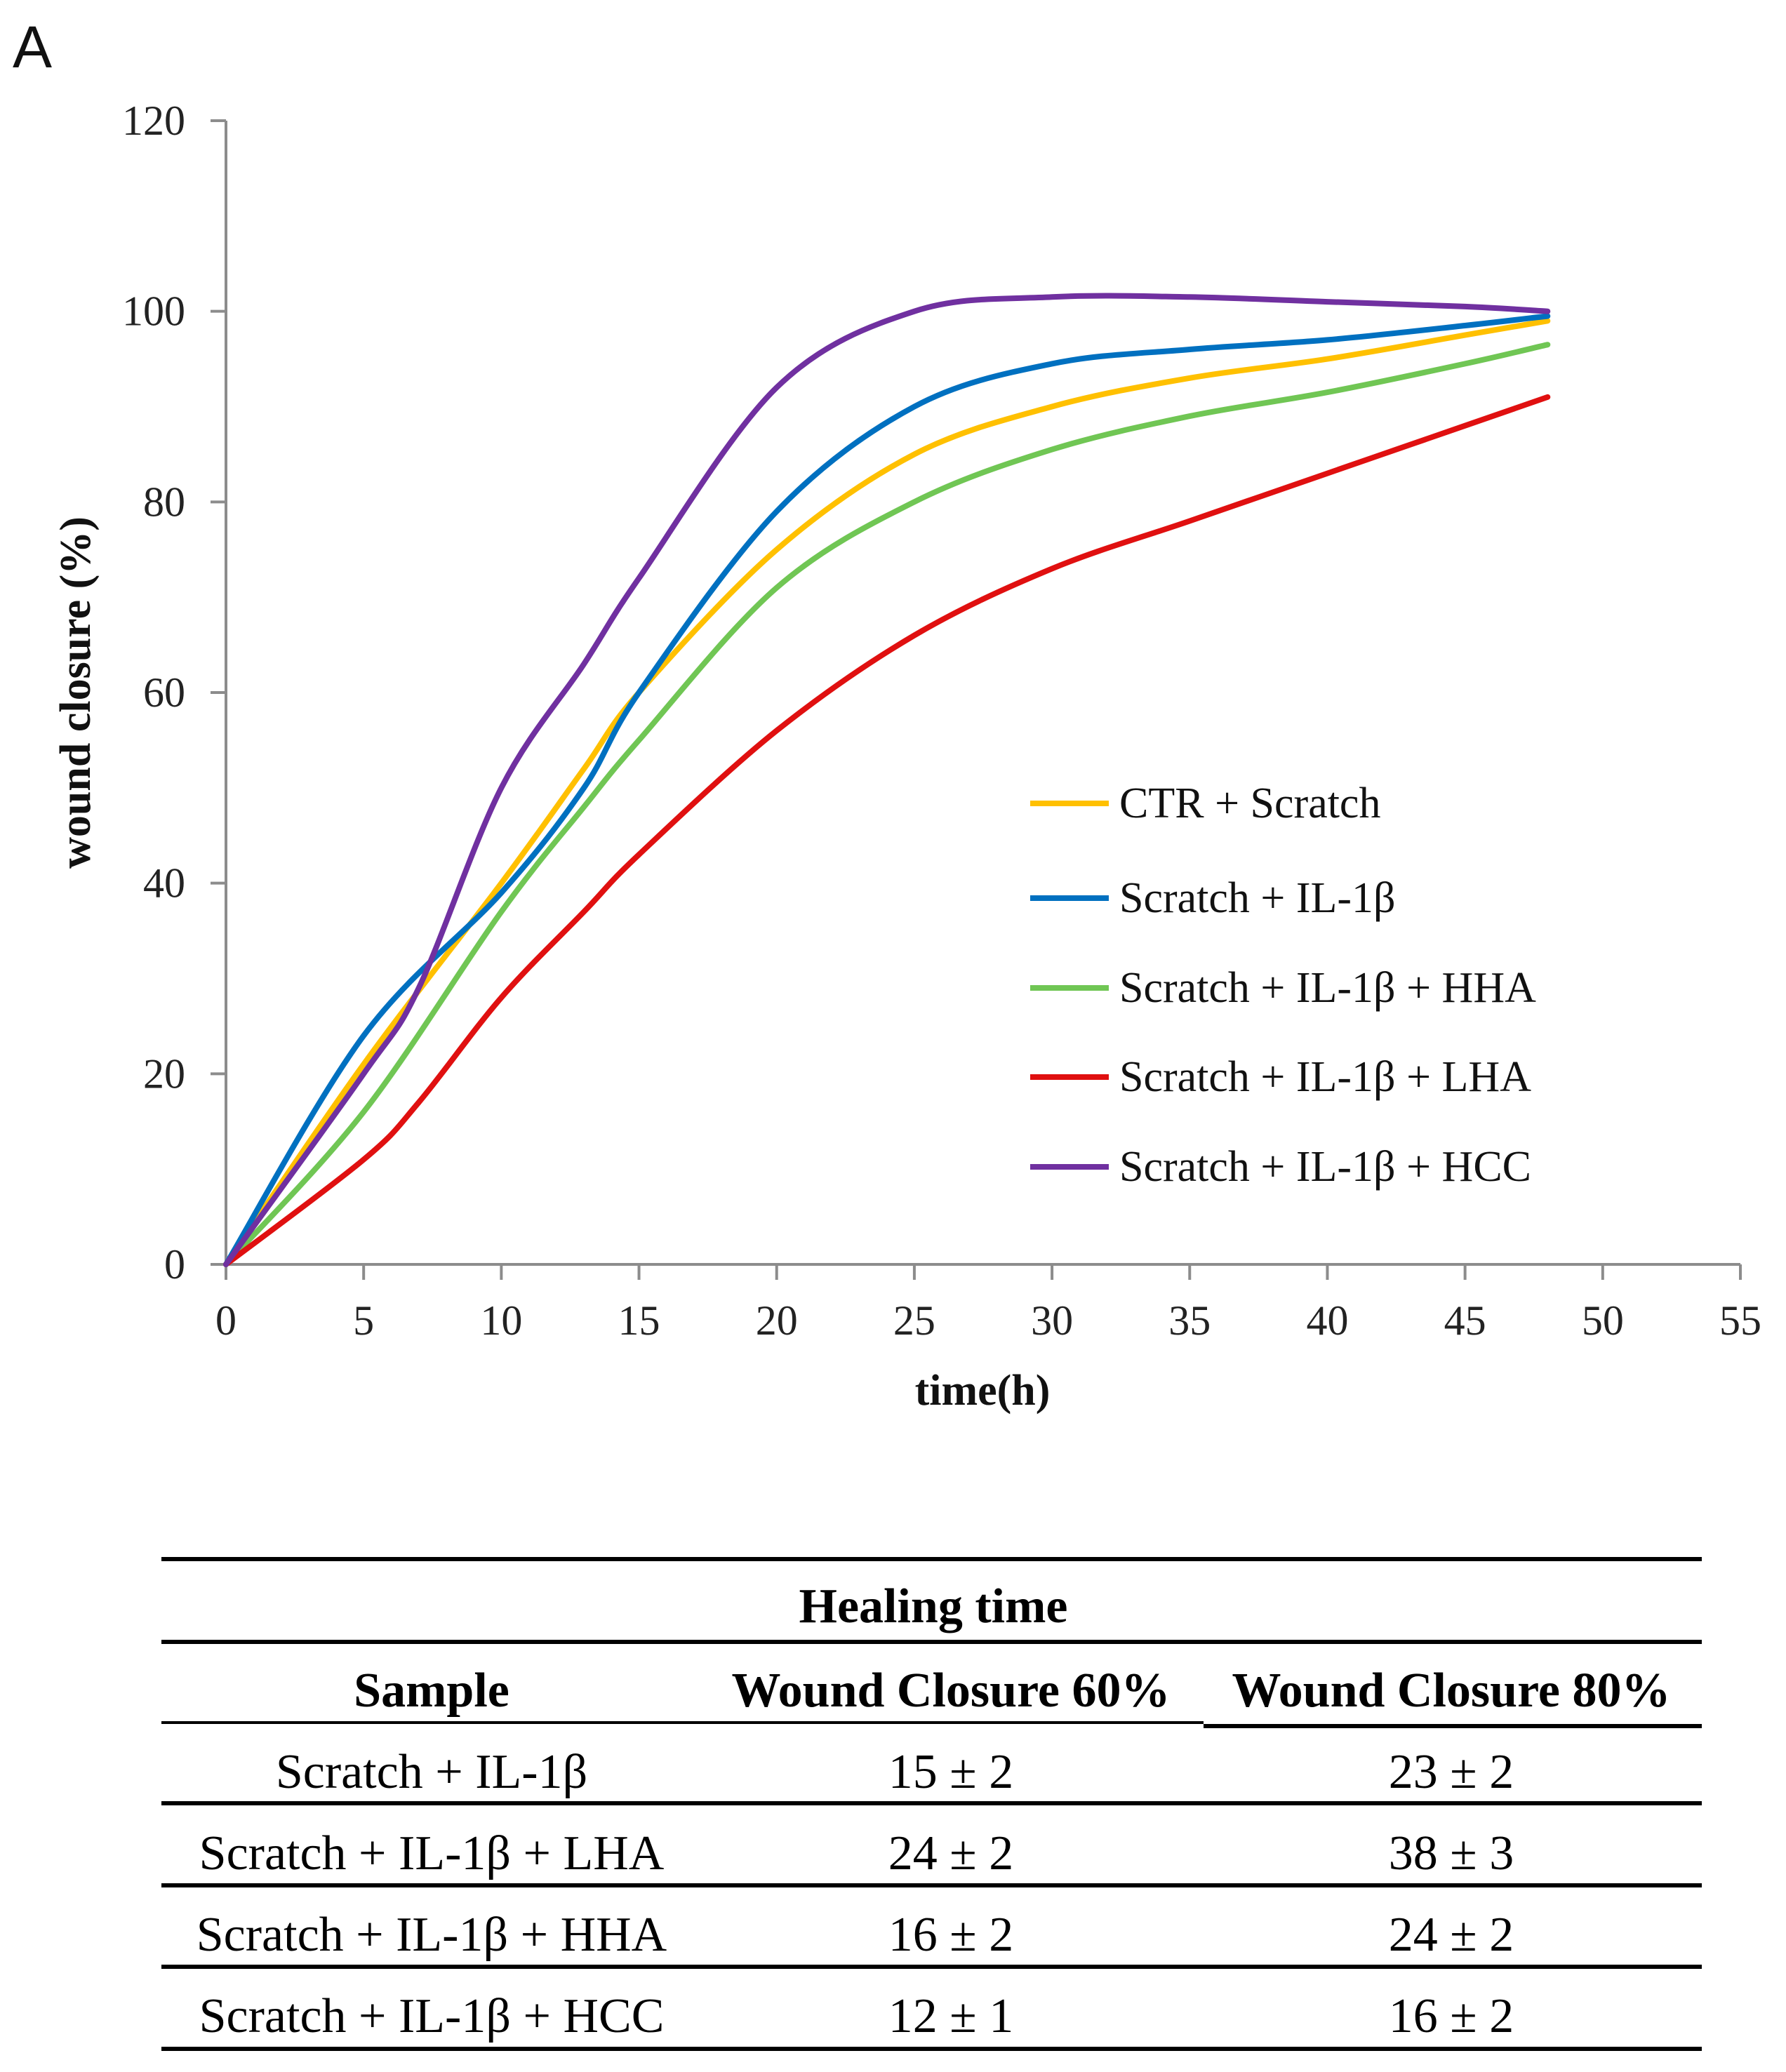  What do you see at coordinates (952, 1691) in the screenshot?
I see `table-header-wound-closure-60: Wound Closure 60%` at bounding box center [952, 1691].